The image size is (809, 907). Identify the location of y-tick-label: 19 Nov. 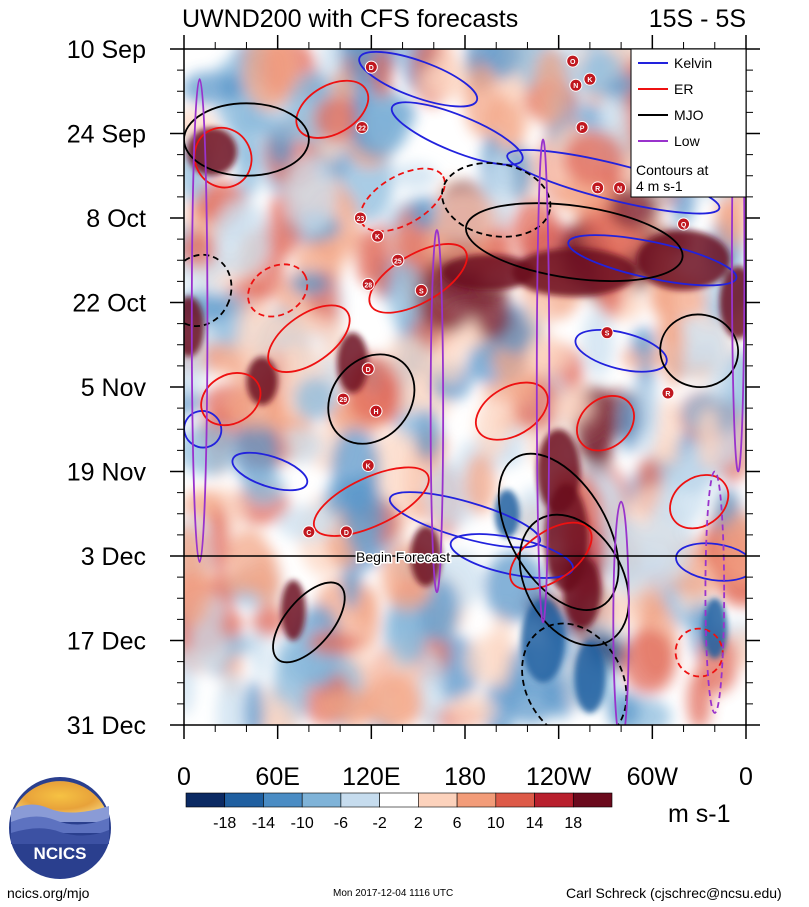
(107, 473).